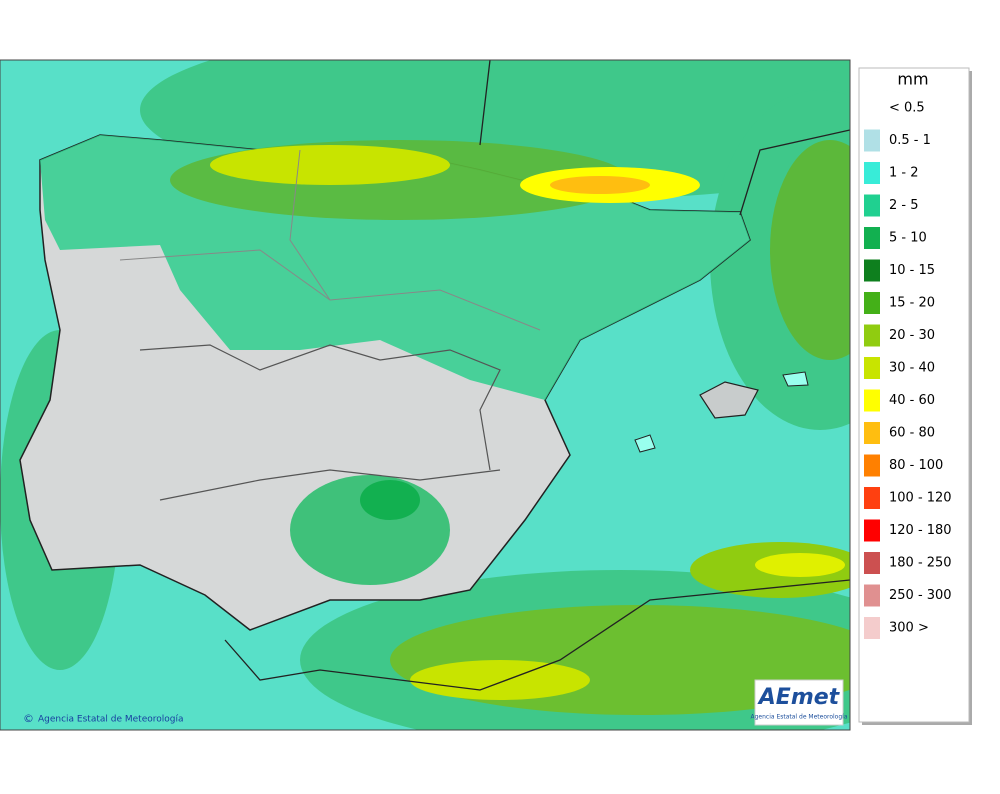 The height and width of the screenshot is (794, 1000). What do you see at coordinates (909, 628) in the screenshot?
I see `legend-label: 300 >` at bounding box center [909, 628].